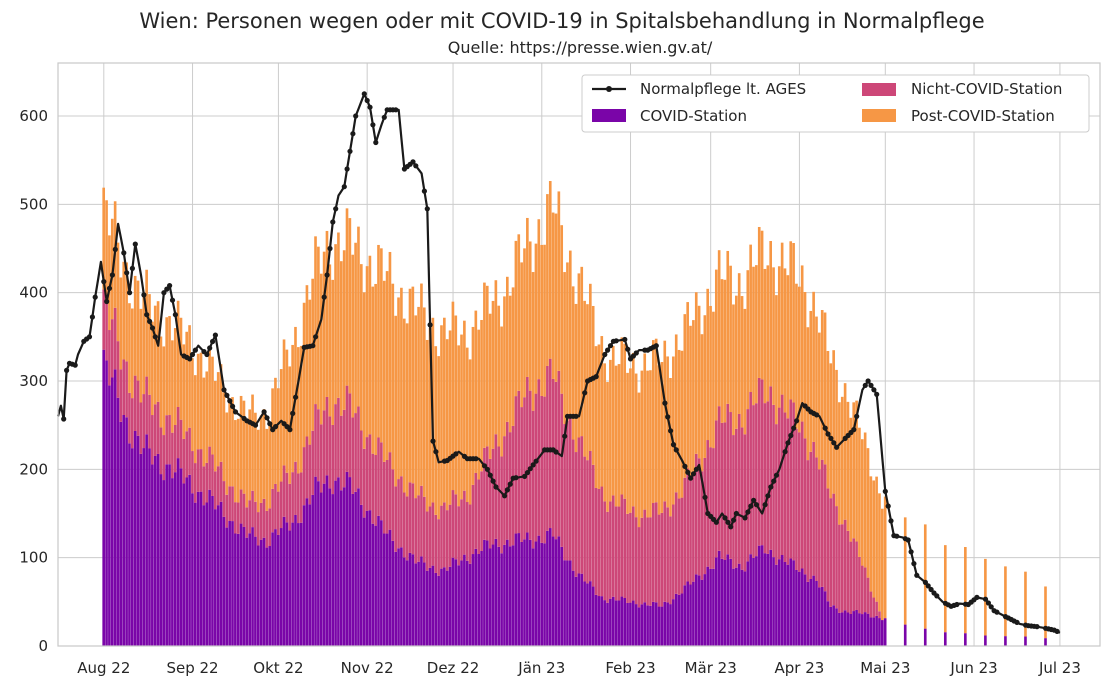 Image resolution: width=1111 pixels, height=696 pixels. What do you see at coordinates (43, 646) in the screenshot?
I see `y-tick-label: 0` at bounding box center [43, 646].